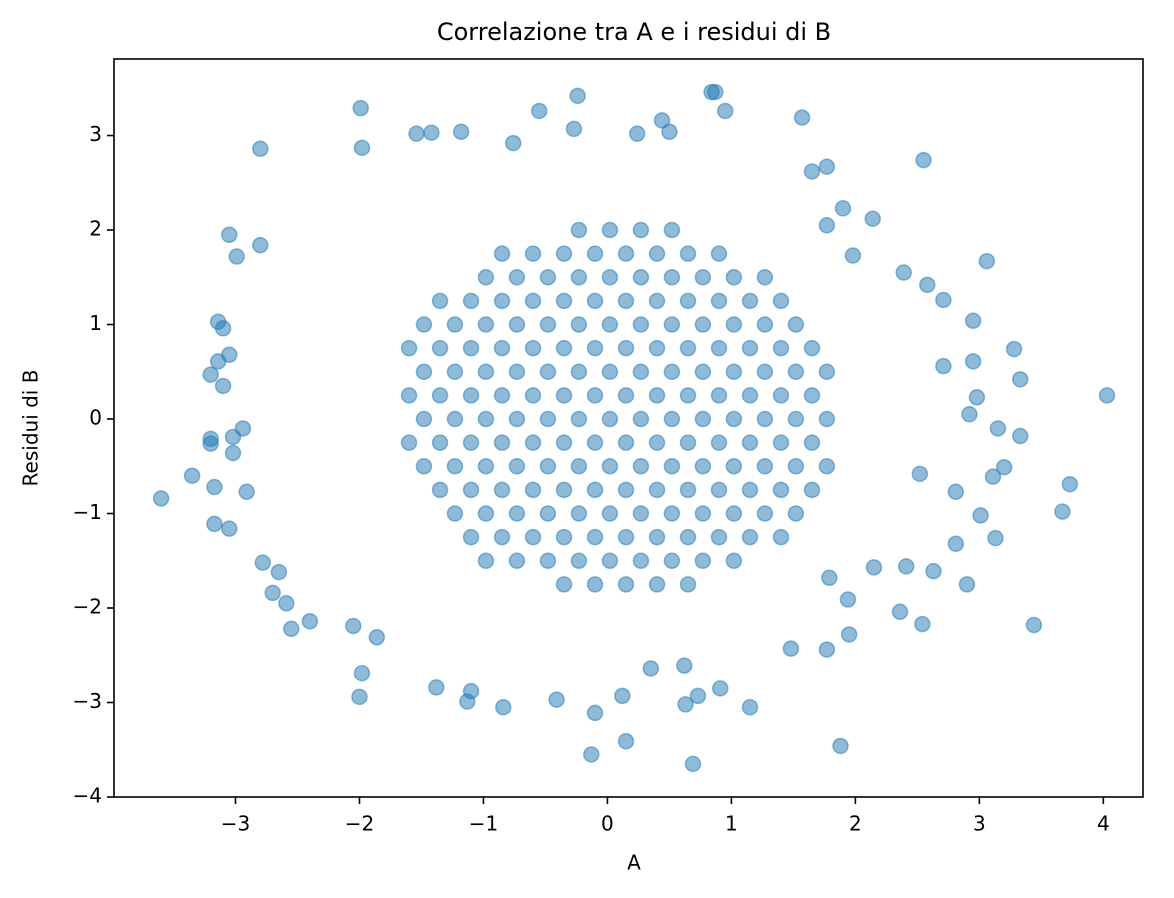  I want to click on y-tick-label: −2, so click(87, 607).